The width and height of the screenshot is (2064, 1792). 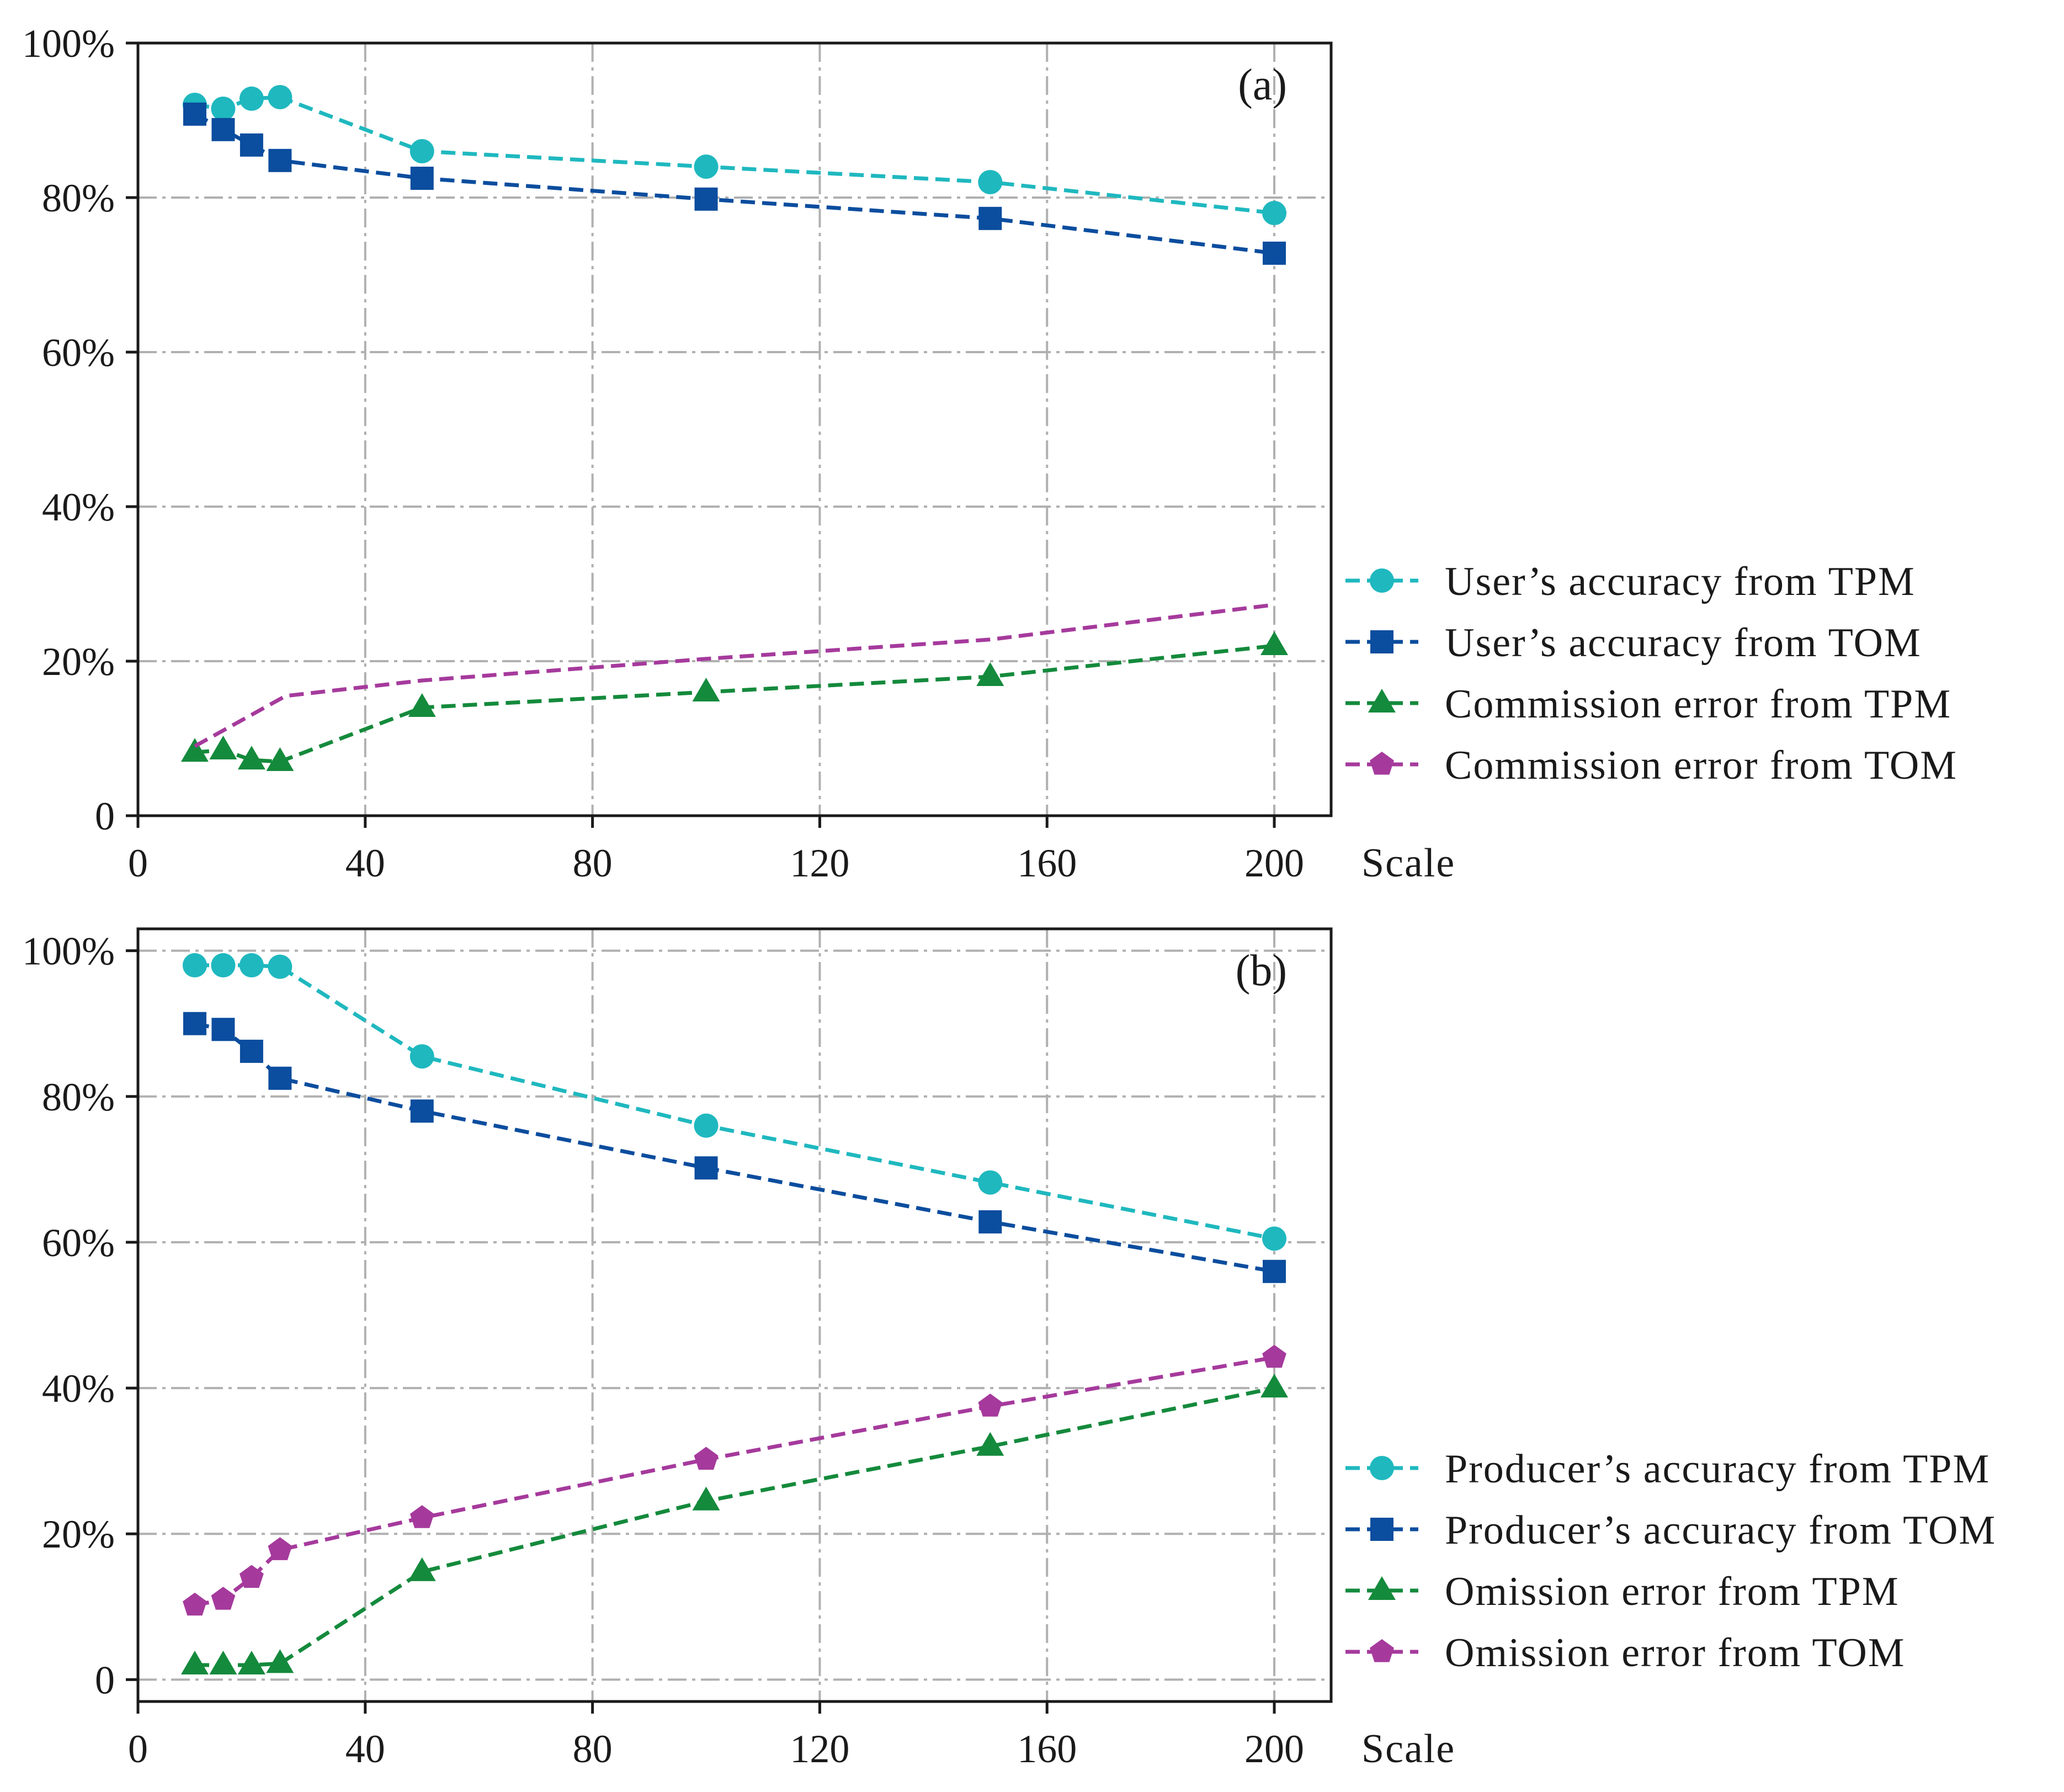 I want to click on panel-a-legend-item-0: User’s accuracy from TPM, so click(x=1630, y=581).